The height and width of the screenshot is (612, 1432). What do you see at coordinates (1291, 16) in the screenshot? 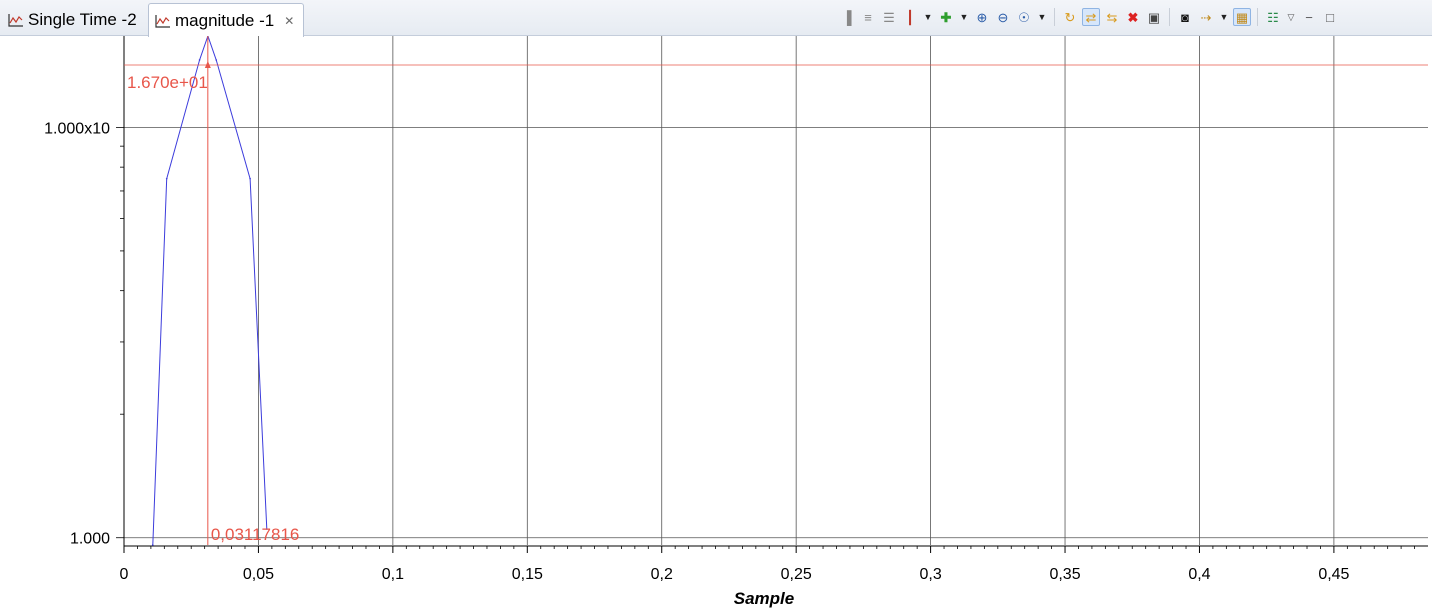
I see `view-menu-icon: ▽` at bounding box center [1291, 16].